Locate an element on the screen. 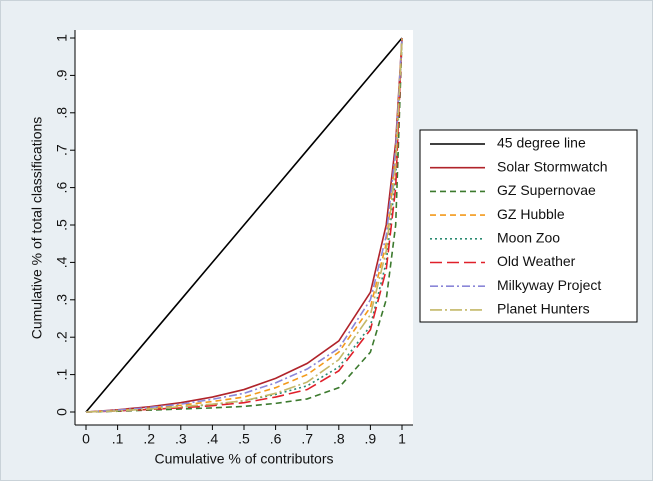  legend-label: Old Weather is located at coordinates (536, 261).